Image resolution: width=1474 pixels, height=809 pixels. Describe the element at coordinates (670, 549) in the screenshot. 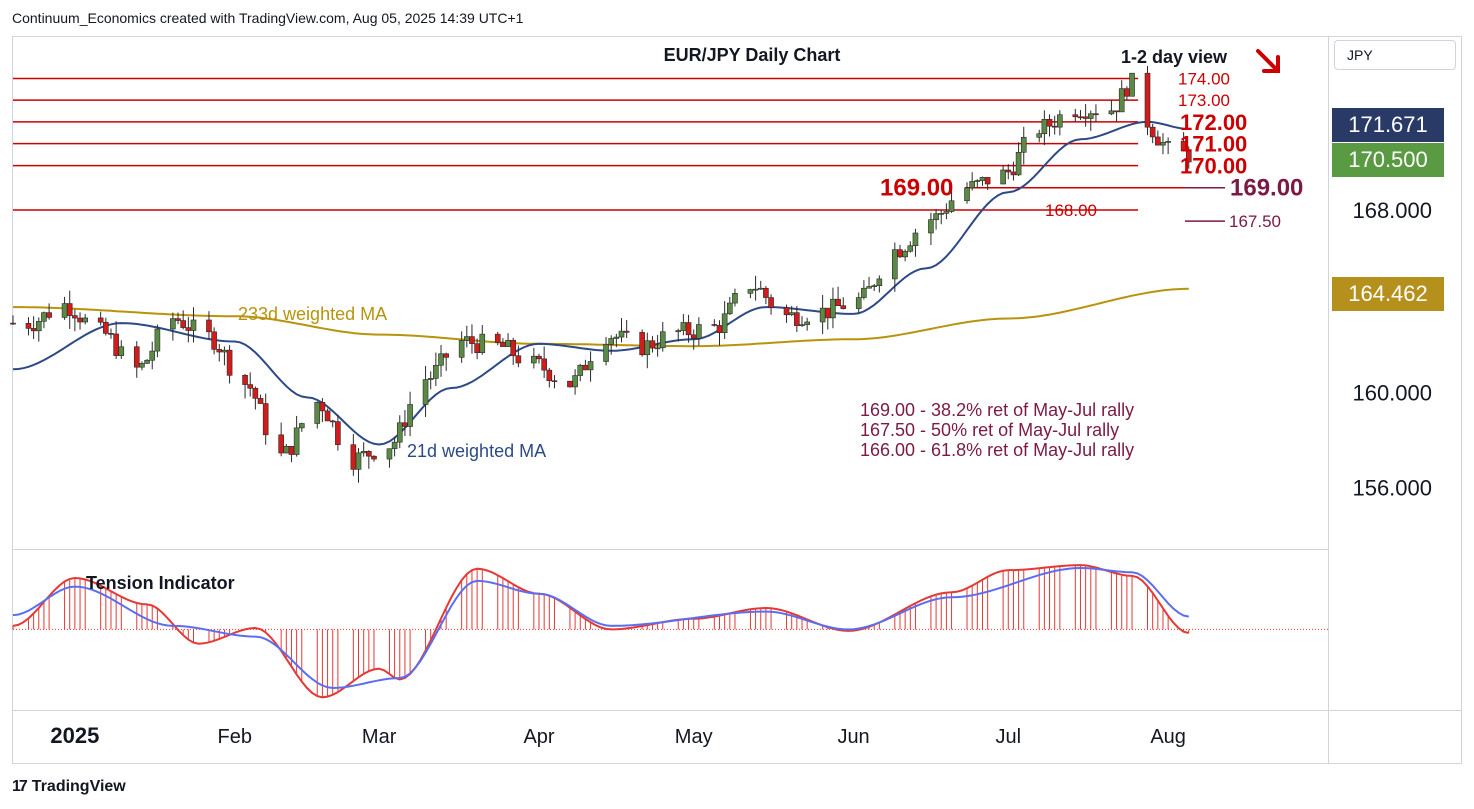

I see `pane-divider` at that location.